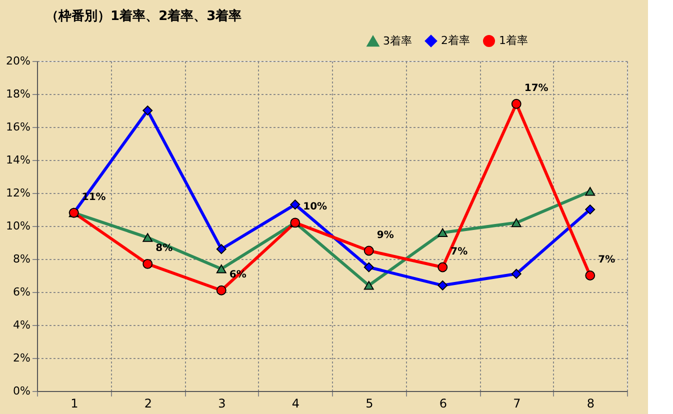 The height and width of the screenshot is (414, 673). I want to click on y-tick-label: 8%, so click(21, 259).